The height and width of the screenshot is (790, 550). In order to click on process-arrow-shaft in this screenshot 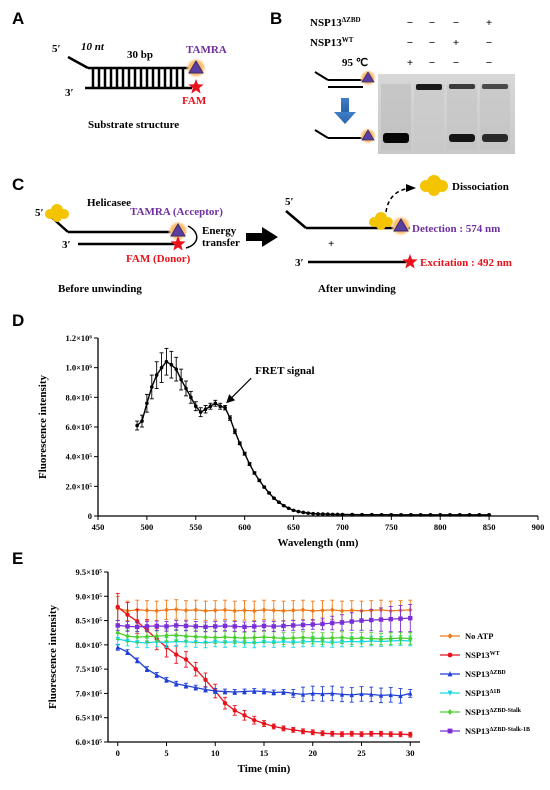, I will do `click(255, 237)`.